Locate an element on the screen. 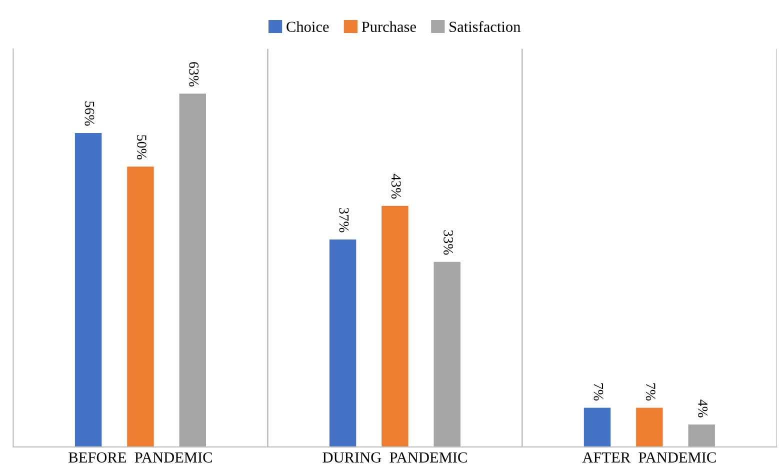 The image size is (779, 474). x-tick-label: DURING PANDEMIC is located at coordinates (394, 457).